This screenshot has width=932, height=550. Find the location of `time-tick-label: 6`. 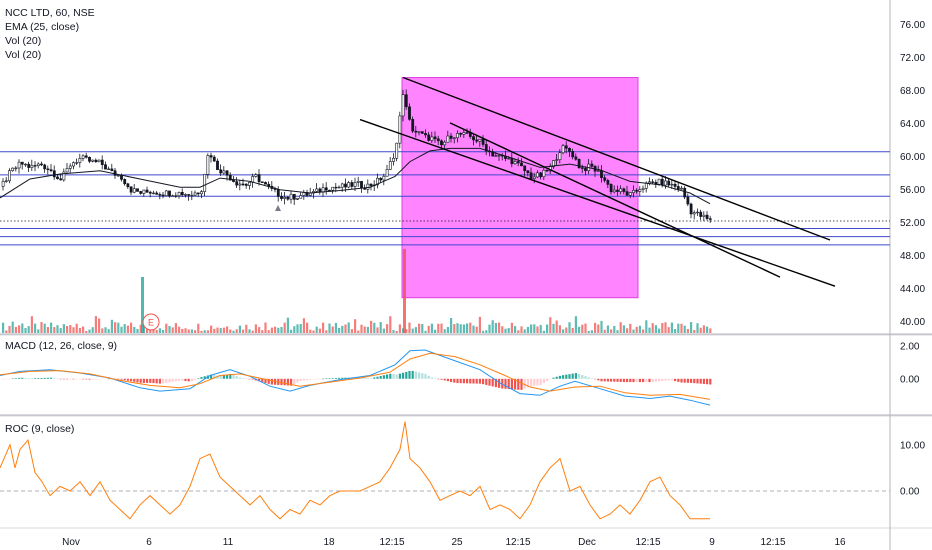

time-tick-label: 6 is located at coordinates (149, 542).